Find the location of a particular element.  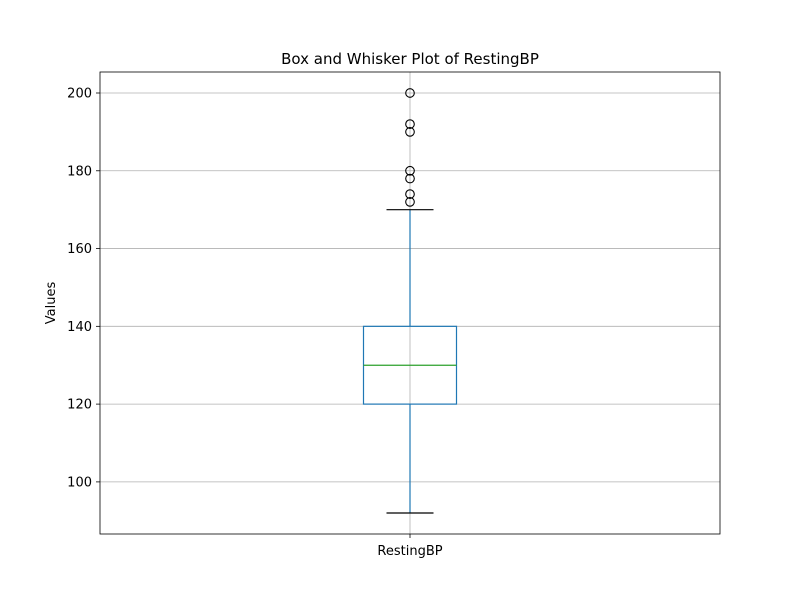

x-tick-label: RestingBP is located at coordinates (409, 551).